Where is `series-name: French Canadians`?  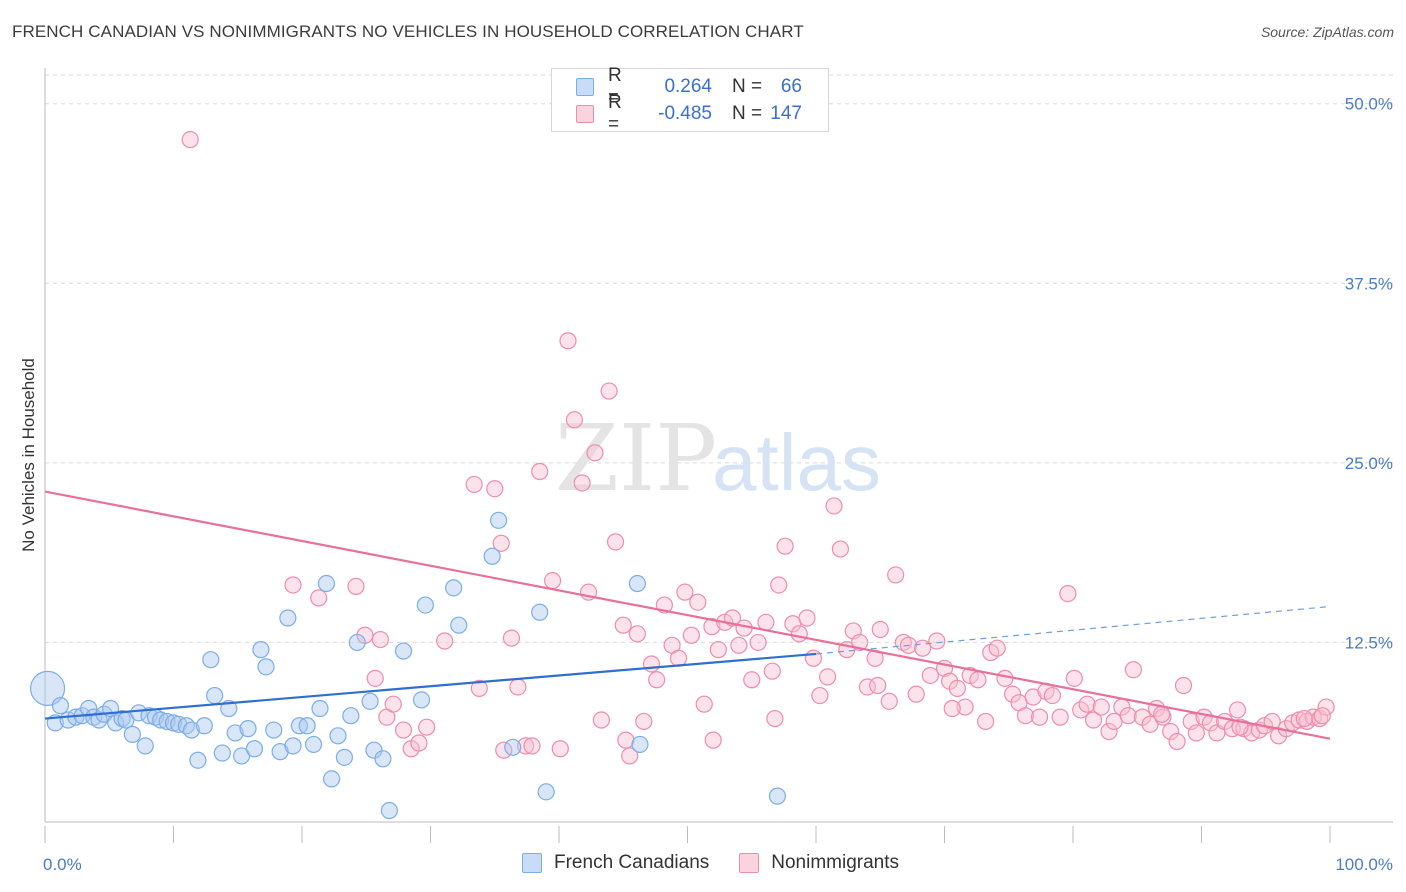 series-name: French Canadians is located at coordinates (632, 862).